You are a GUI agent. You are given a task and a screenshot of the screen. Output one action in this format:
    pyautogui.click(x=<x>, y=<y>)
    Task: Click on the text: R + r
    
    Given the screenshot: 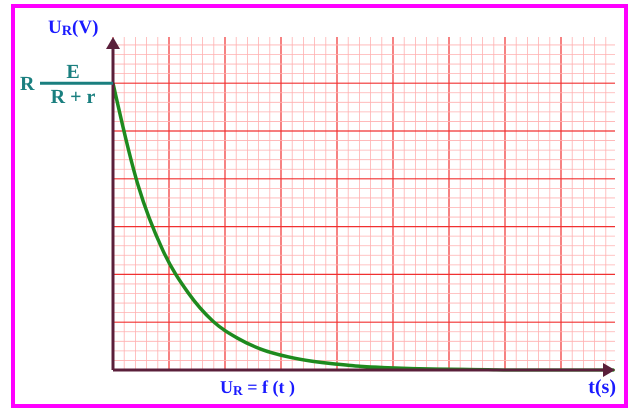 What is the action you would take?
    pyautogui.click(x=73, y=97)
    